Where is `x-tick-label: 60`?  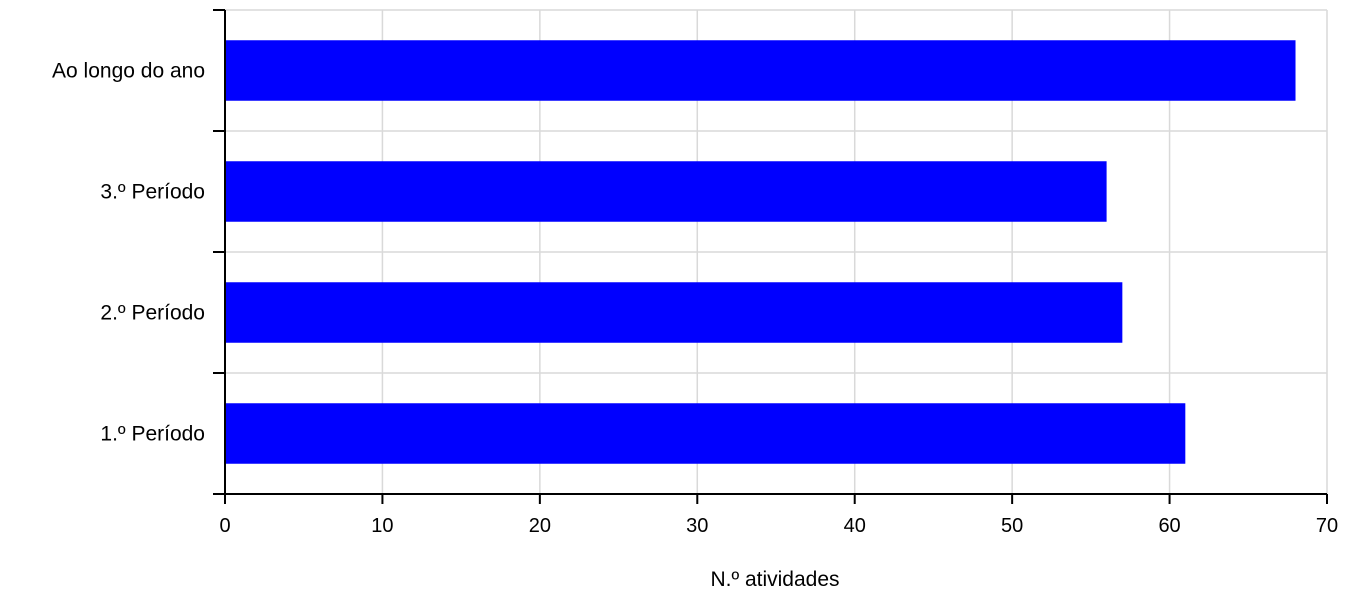 x-tick-label: 60 is located at coordinates (1169, 526).